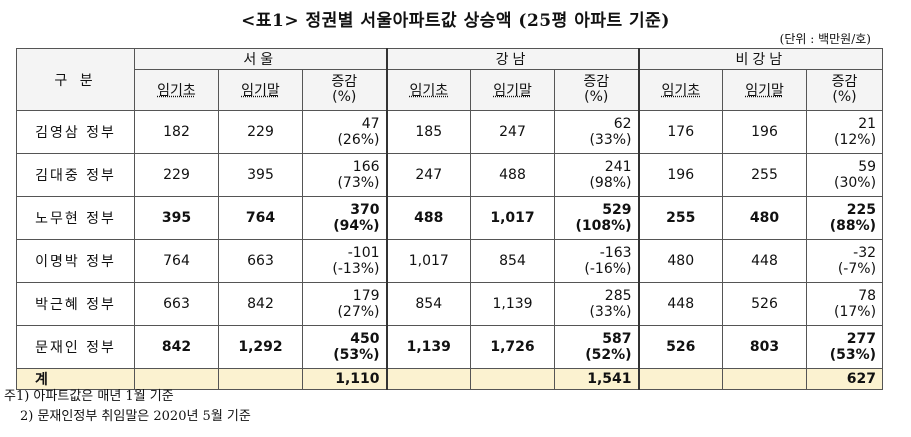  What do you see at coordinates (855, 183) in the screenshot?
I see `change-percent: (30%)` at bounding box center [855, 183].